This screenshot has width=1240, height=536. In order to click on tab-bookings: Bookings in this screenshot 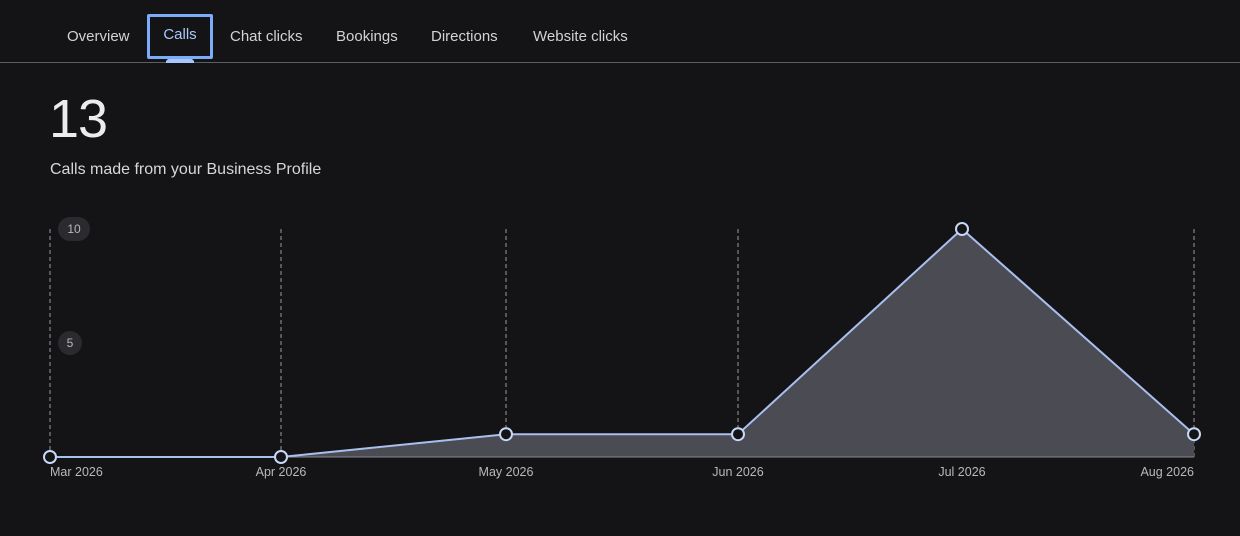, I will do `click(367, 36)`.